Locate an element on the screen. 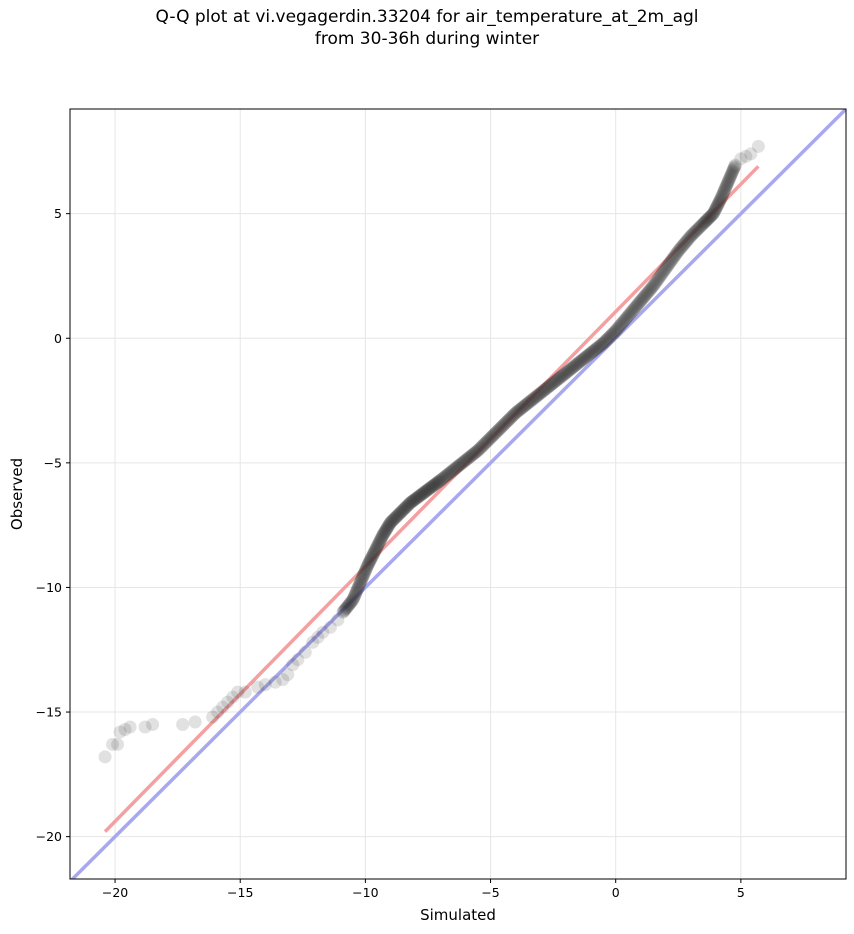 Image resolution: width=854 pixels, height=934 pixels. y-tick-label: 5 is located at coordinates (58, 213).